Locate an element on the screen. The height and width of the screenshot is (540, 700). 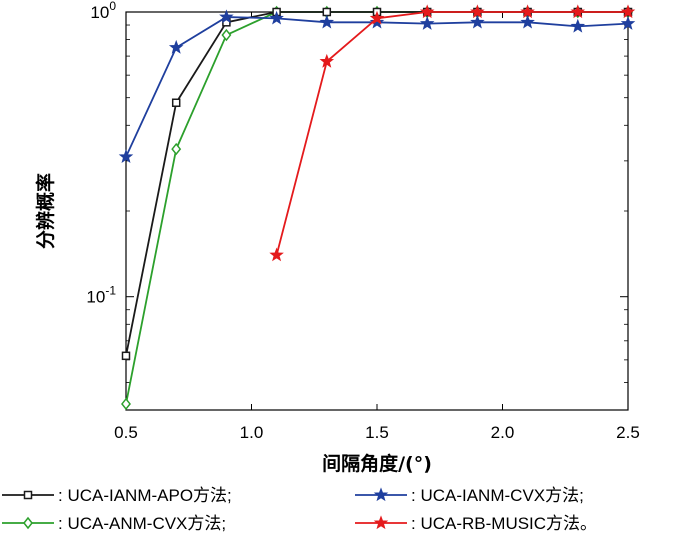
legend-label: : UCA-IANM-APO方法; is located at coordinates (145, 495).